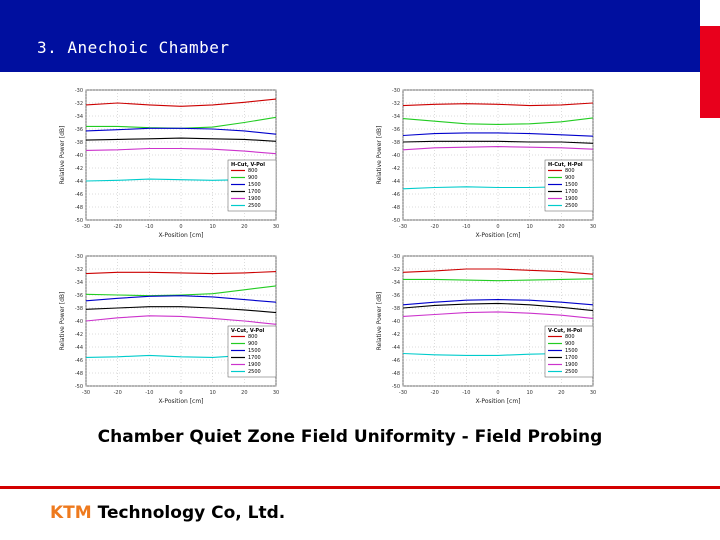  Describe the element at coordinates (248, 165) in the screenshot. I see `legend-title: H-Cut, V-Pol` at that location.